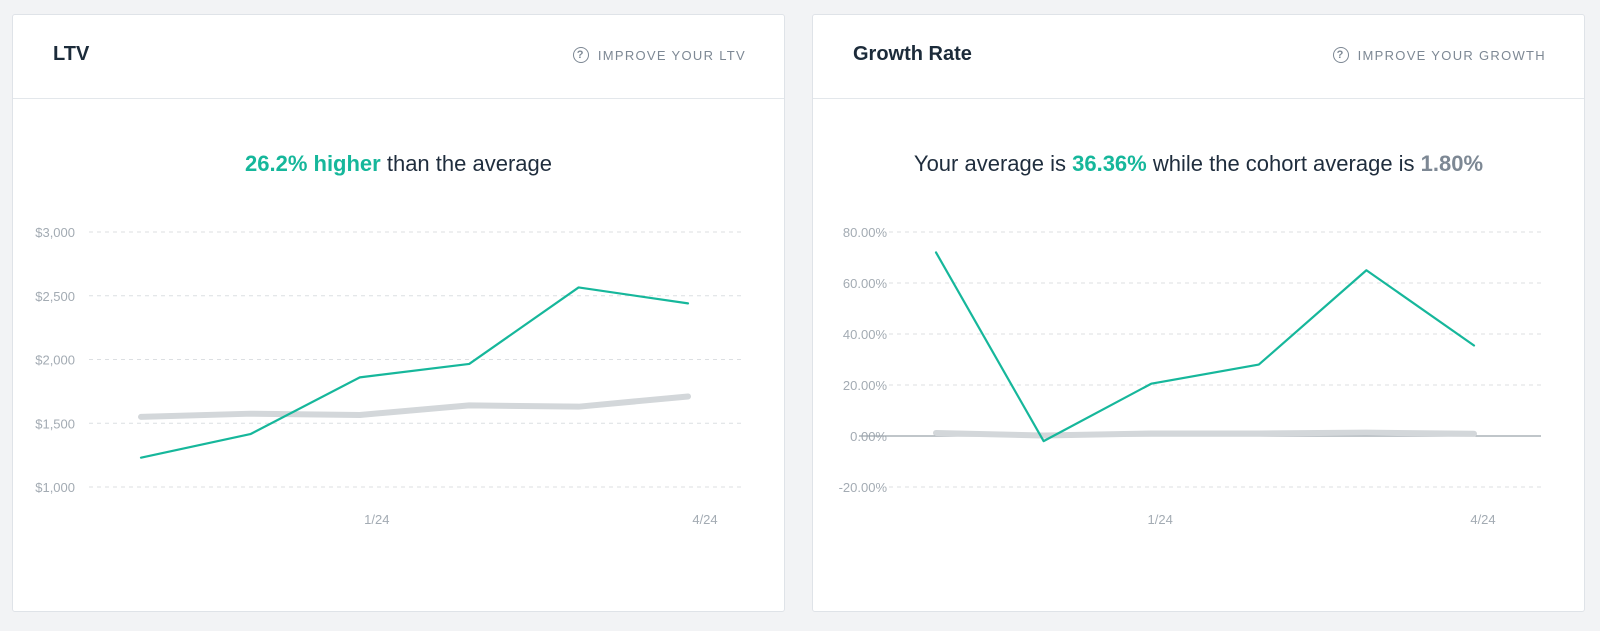 The width and height of the screenshot is (1600, 631). What do you see at coordinates (865, 232) in the screenshot?
I see `y-tick-label: 80.00%` at bounding box center [865, 232].